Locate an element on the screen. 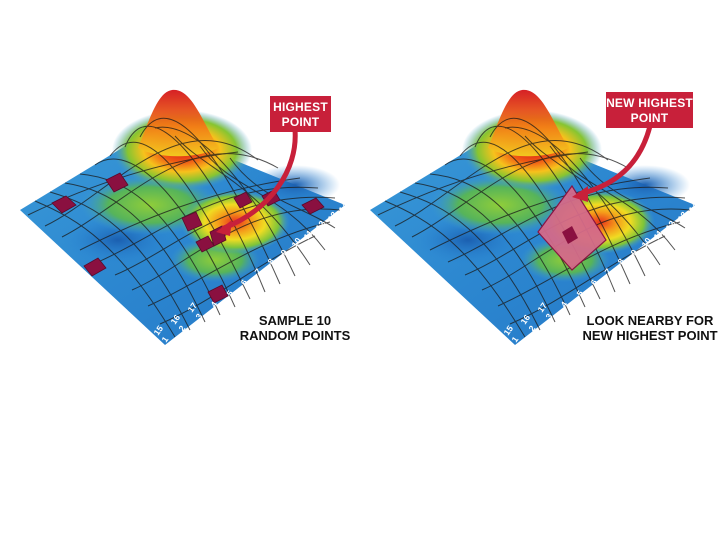  terrain-greenland is located at coordinates (500, 205).